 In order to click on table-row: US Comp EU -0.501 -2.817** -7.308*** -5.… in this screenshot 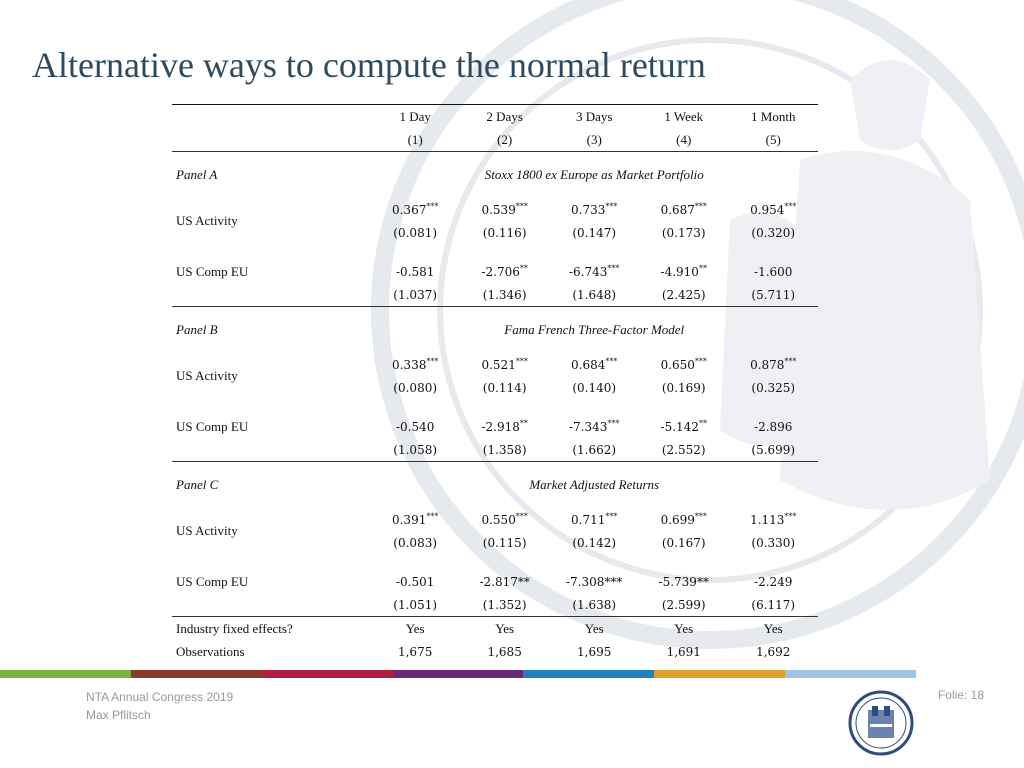, I will do `click(495, 581)`.